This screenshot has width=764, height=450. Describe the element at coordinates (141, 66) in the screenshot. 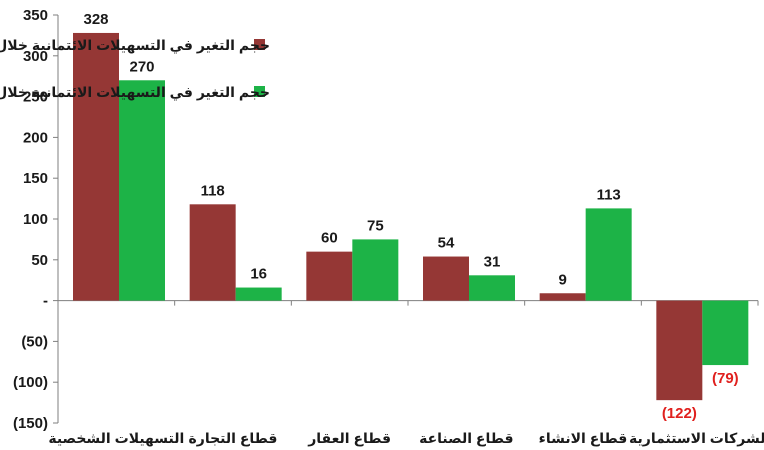

I see `data-label: 270` at that location.